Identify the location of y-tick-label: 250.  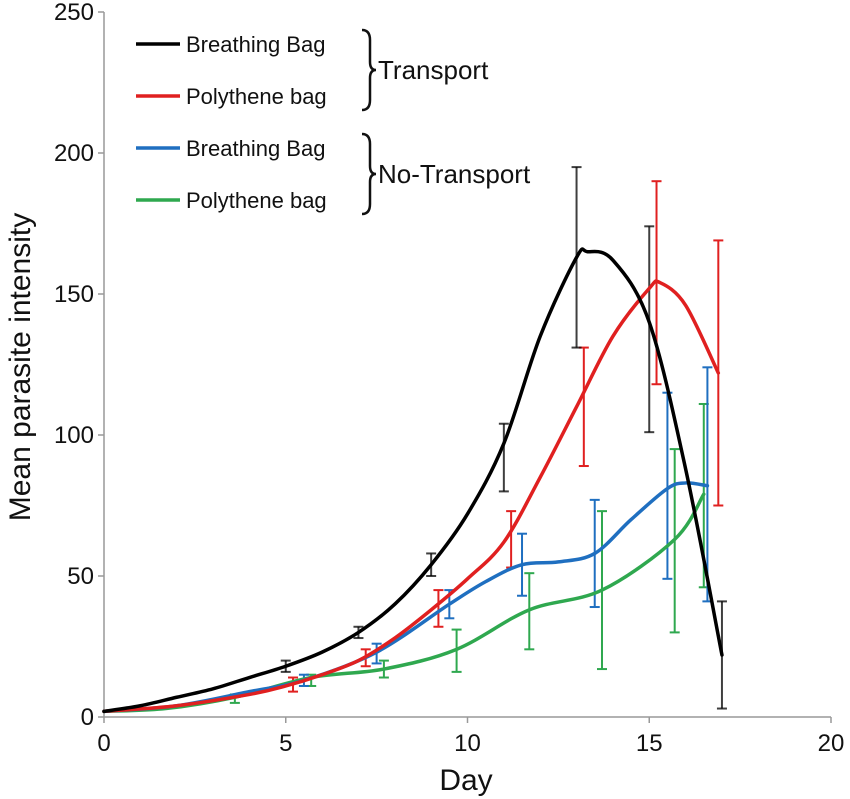
(74, 13).